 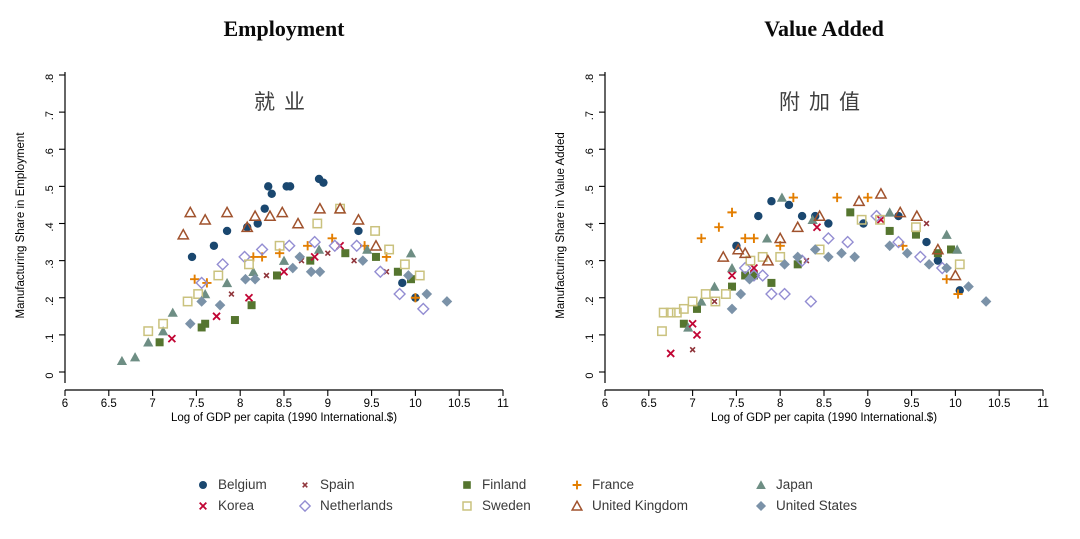 I want to click on x-tick-label: 6.5, so click(x=649, y=404).